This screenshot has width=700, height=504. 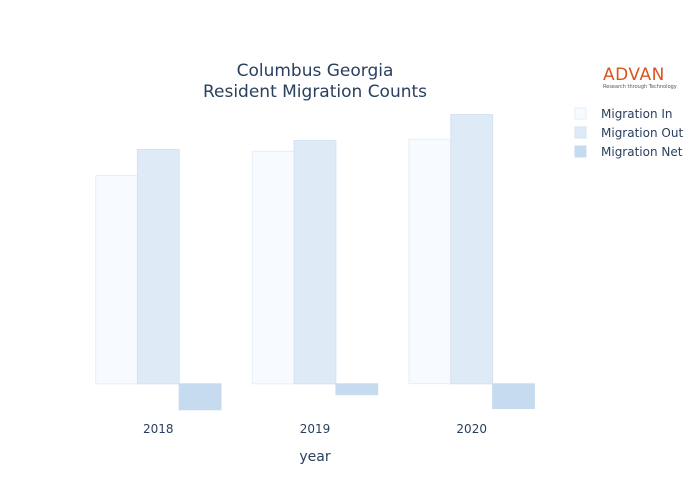 I want to click on x-axis-ticks: 2018 2019 2020, so click(x=315, y=429).